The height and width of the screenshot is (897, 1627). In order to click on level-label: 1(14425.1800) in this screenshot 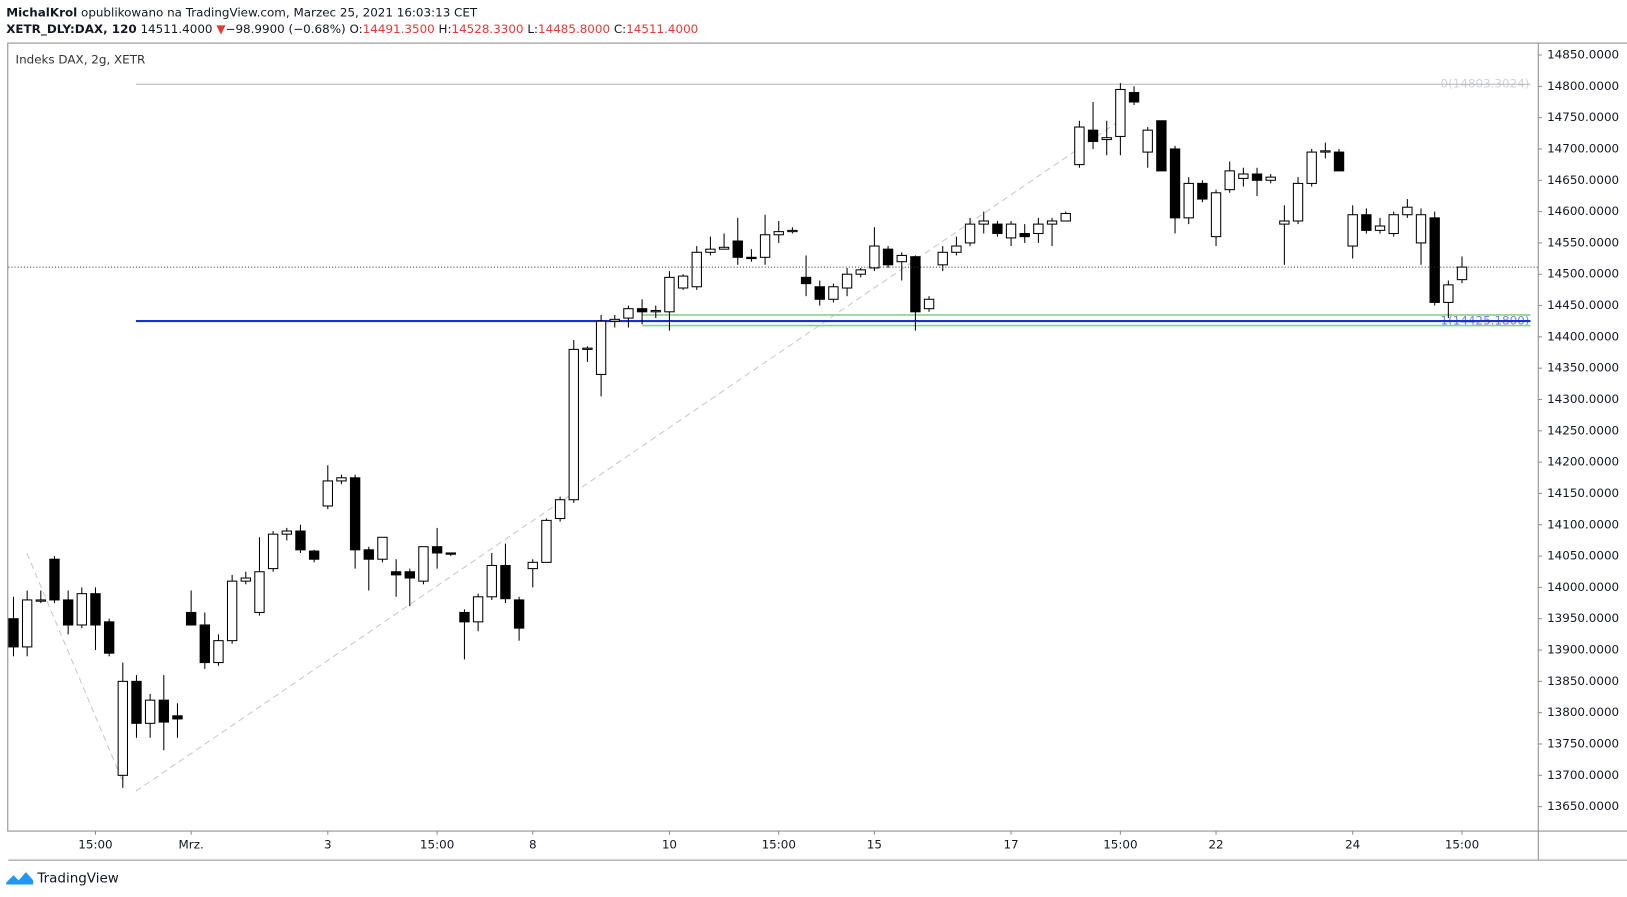, I will do `click(1485, 321)`.